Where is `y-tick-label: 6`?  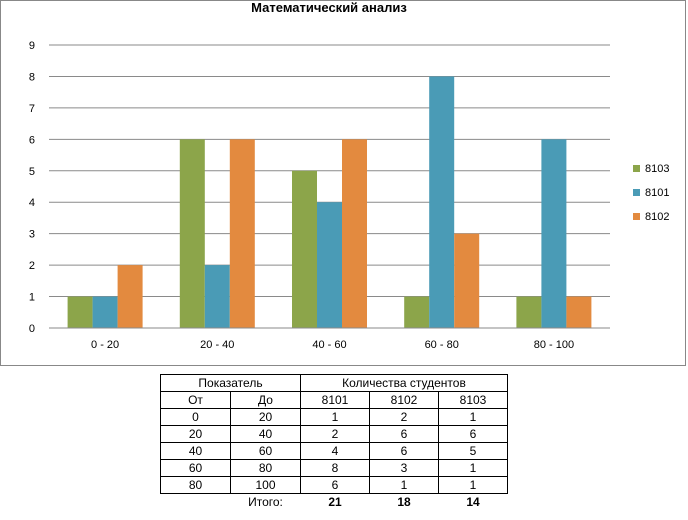 y-tick-label: 6 is located at coordinates (32, 140).